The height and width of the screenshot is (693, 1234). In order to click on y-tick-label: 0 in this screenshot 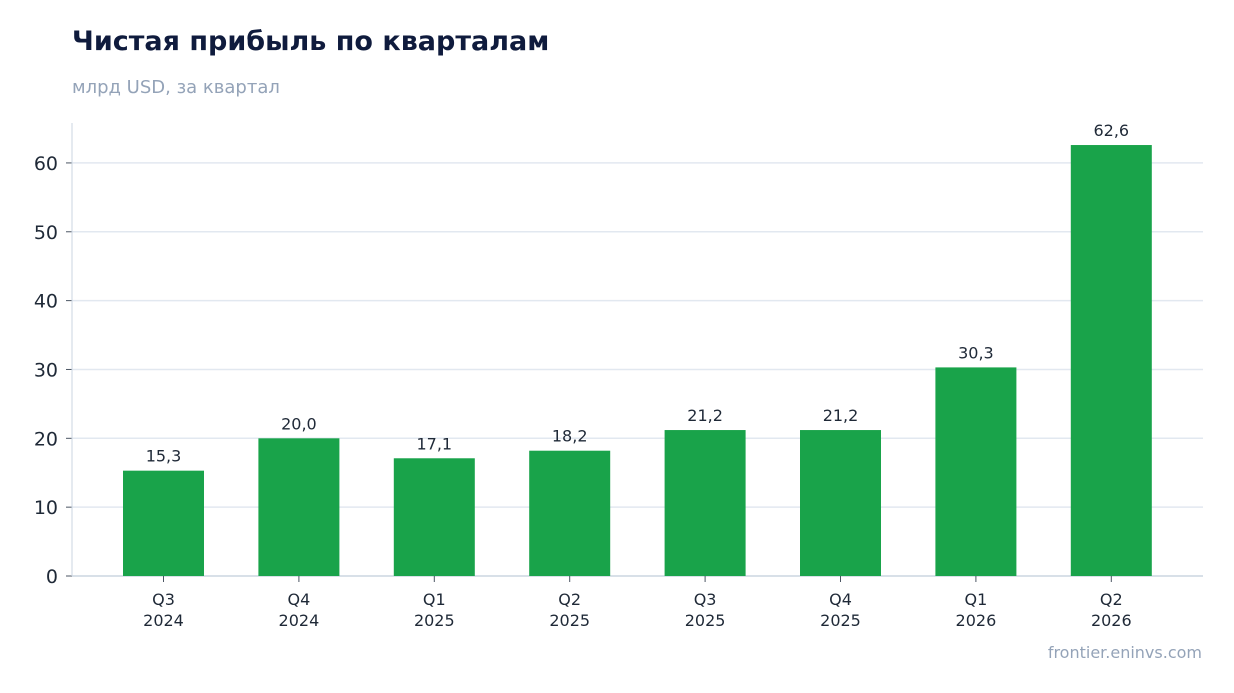, I will do `click(52, 577)`.